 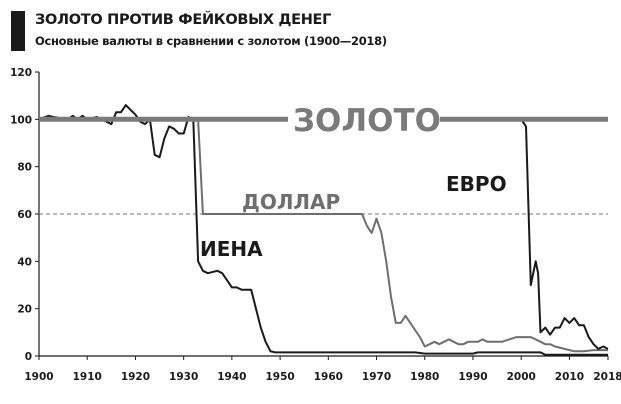 What do you see at coordinates (183, 20) in the screenshot?
I see `chart-title: ЗОЛОТО ПРОТИВ ФЕЙКОВЫХ ДЕНЕГ` at bounding box center [183, 20].